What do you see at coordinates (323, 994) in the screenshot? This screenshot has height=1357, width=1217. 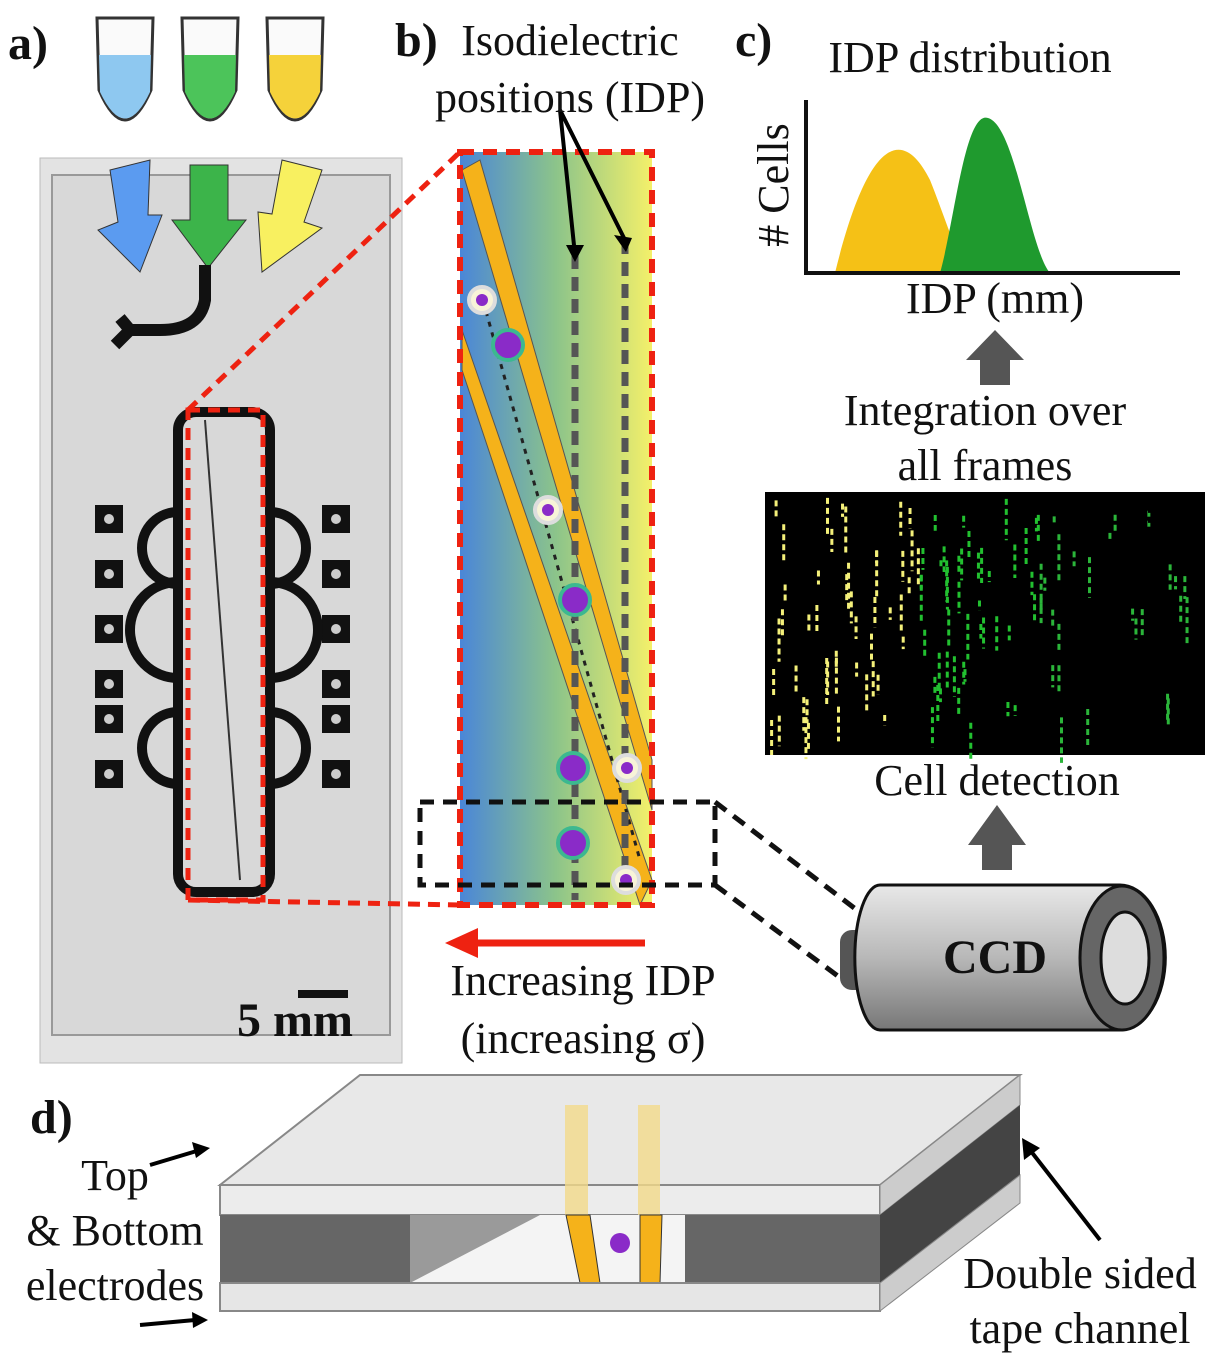 I see `scale-bar` at bounding box center [323, 994].